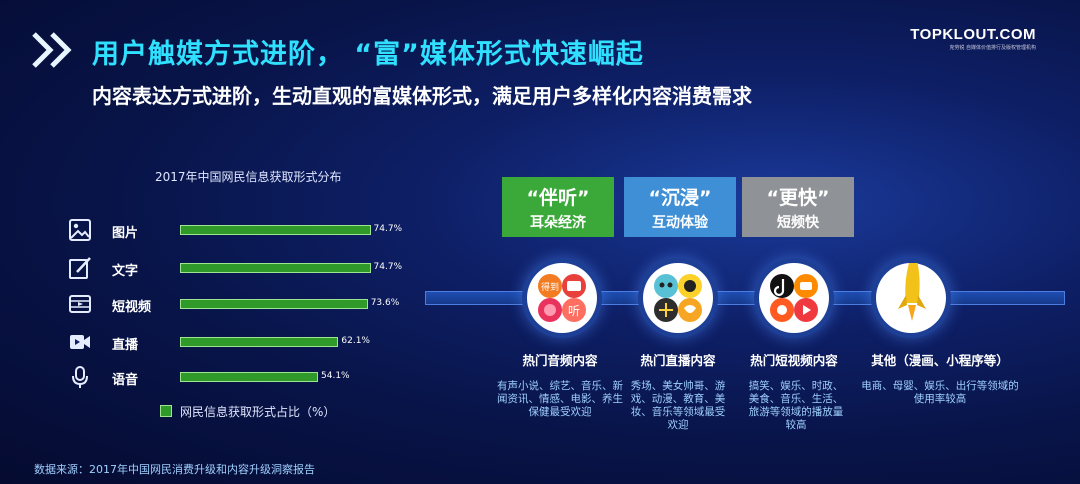 The image size is (1080, 484). I want to click on logo-text: TOPKLOUT.COM, so click(973, 34).